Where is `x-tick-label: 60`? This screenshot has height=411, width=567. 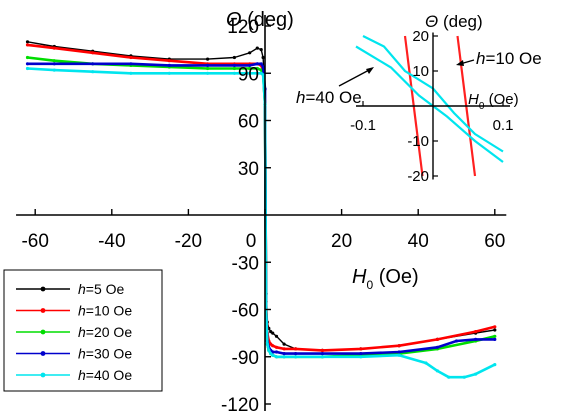 x-tick-label: 60 is located at coordinates (494, 241).